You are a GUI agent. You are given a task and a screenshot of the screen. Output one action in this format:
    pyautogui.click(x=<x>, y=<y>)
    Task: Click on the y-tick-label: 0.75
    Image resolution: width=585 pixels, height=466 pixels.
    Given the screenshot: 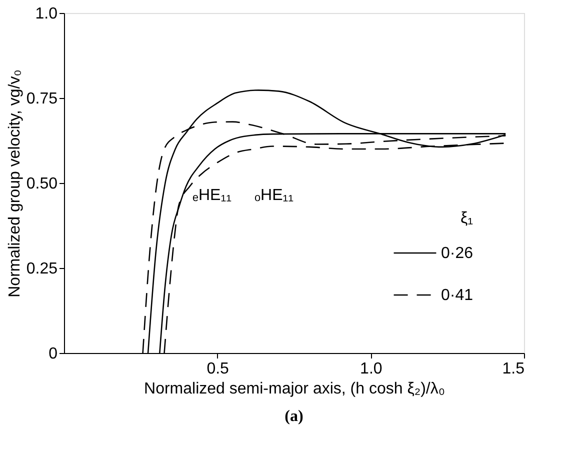 What is the action you would take?
    pyautogui.click(x=42, y=99)
    